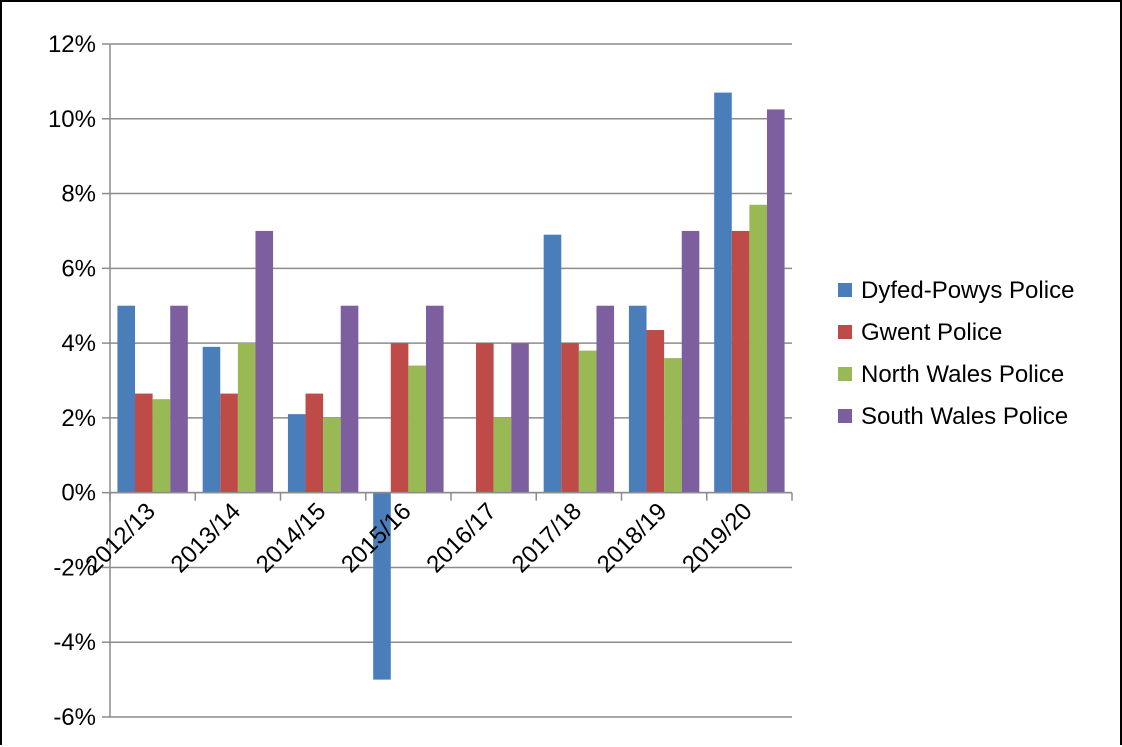  Describe the element at coordinates (461, 538) in the screenshot. I see `x-category-label: 2016/17` at that location.